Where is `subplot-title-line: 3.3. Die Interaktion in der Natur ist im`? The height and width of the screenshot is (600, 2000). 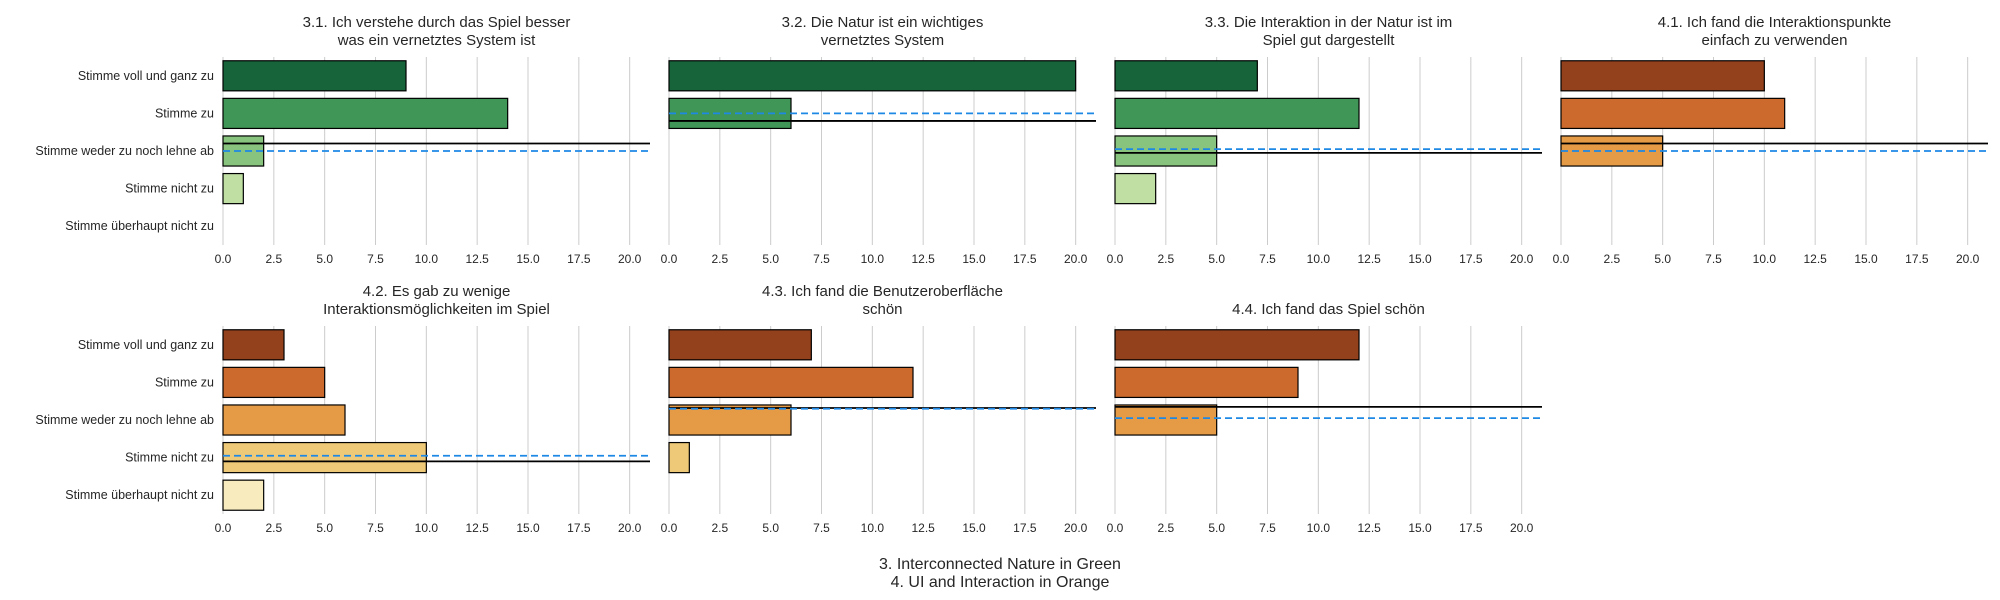
subplot-title-line: 3.3. Die Interaktion in der Natur ist im is located at coordinates (1329, 22).